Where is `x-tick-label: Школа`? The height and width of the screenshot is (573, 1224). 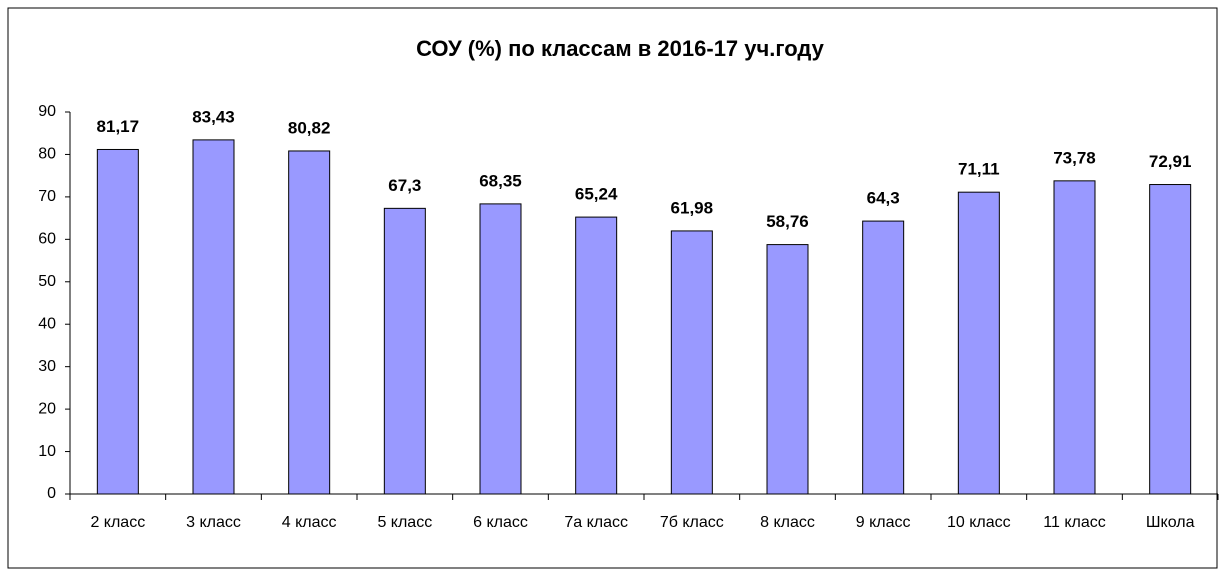
x-tick-label: Школа is located at coordinates (1170, 522).